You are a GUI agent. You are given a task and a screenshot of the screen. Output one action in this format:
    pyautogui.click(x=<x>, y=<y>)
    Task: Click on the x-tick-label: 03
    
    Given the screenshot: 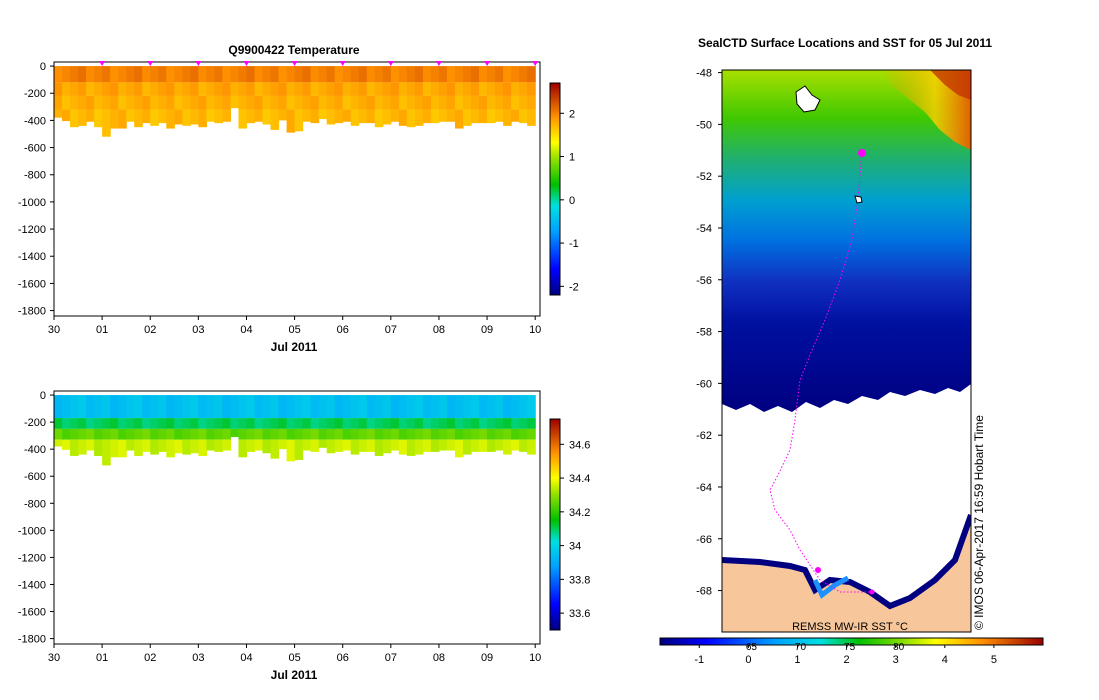 What is the action you would take?
    pyautogui.click(x=198, y=658)
    